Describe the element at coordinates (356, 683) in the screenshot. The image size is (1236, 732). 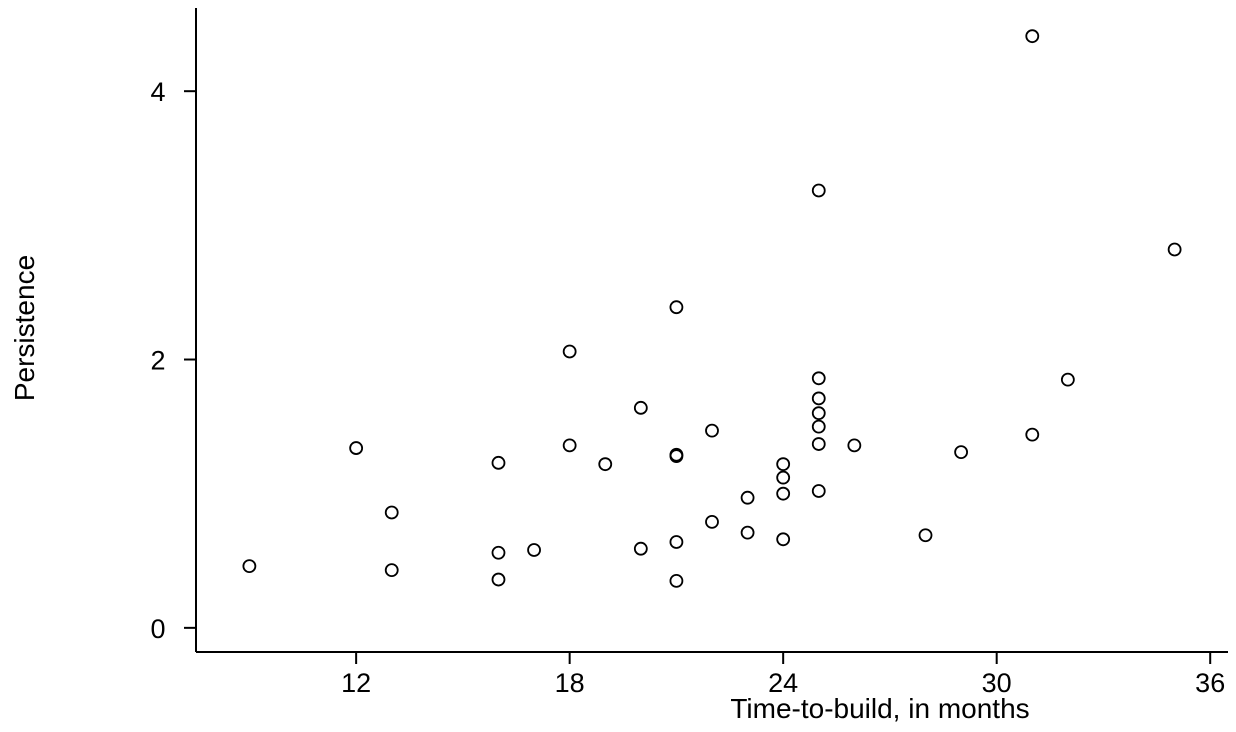
I see `x-tick-label: 12` at that location.